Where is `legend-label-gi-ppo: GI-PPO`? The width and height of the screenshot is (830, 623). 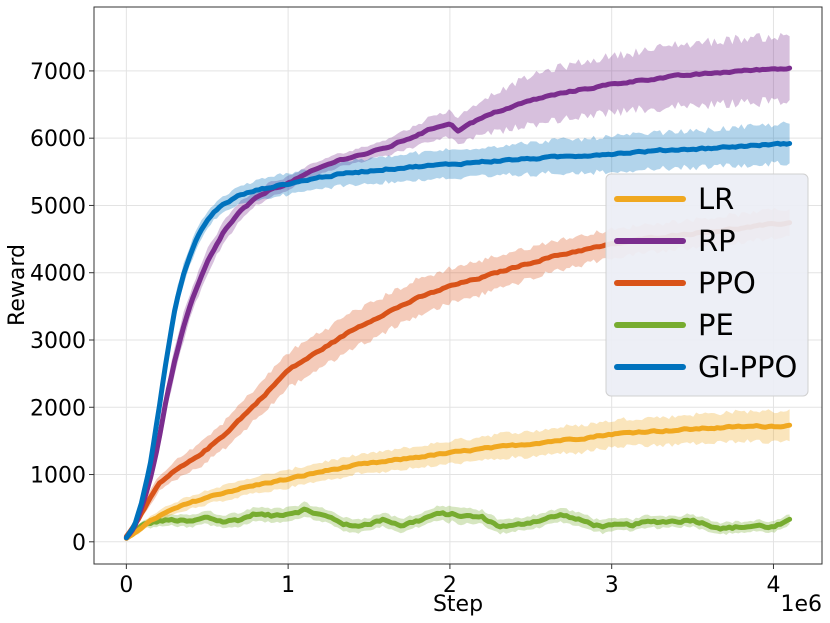 legend-label-gi-ppo: GI-PPO is located at coordinates (747, 367).